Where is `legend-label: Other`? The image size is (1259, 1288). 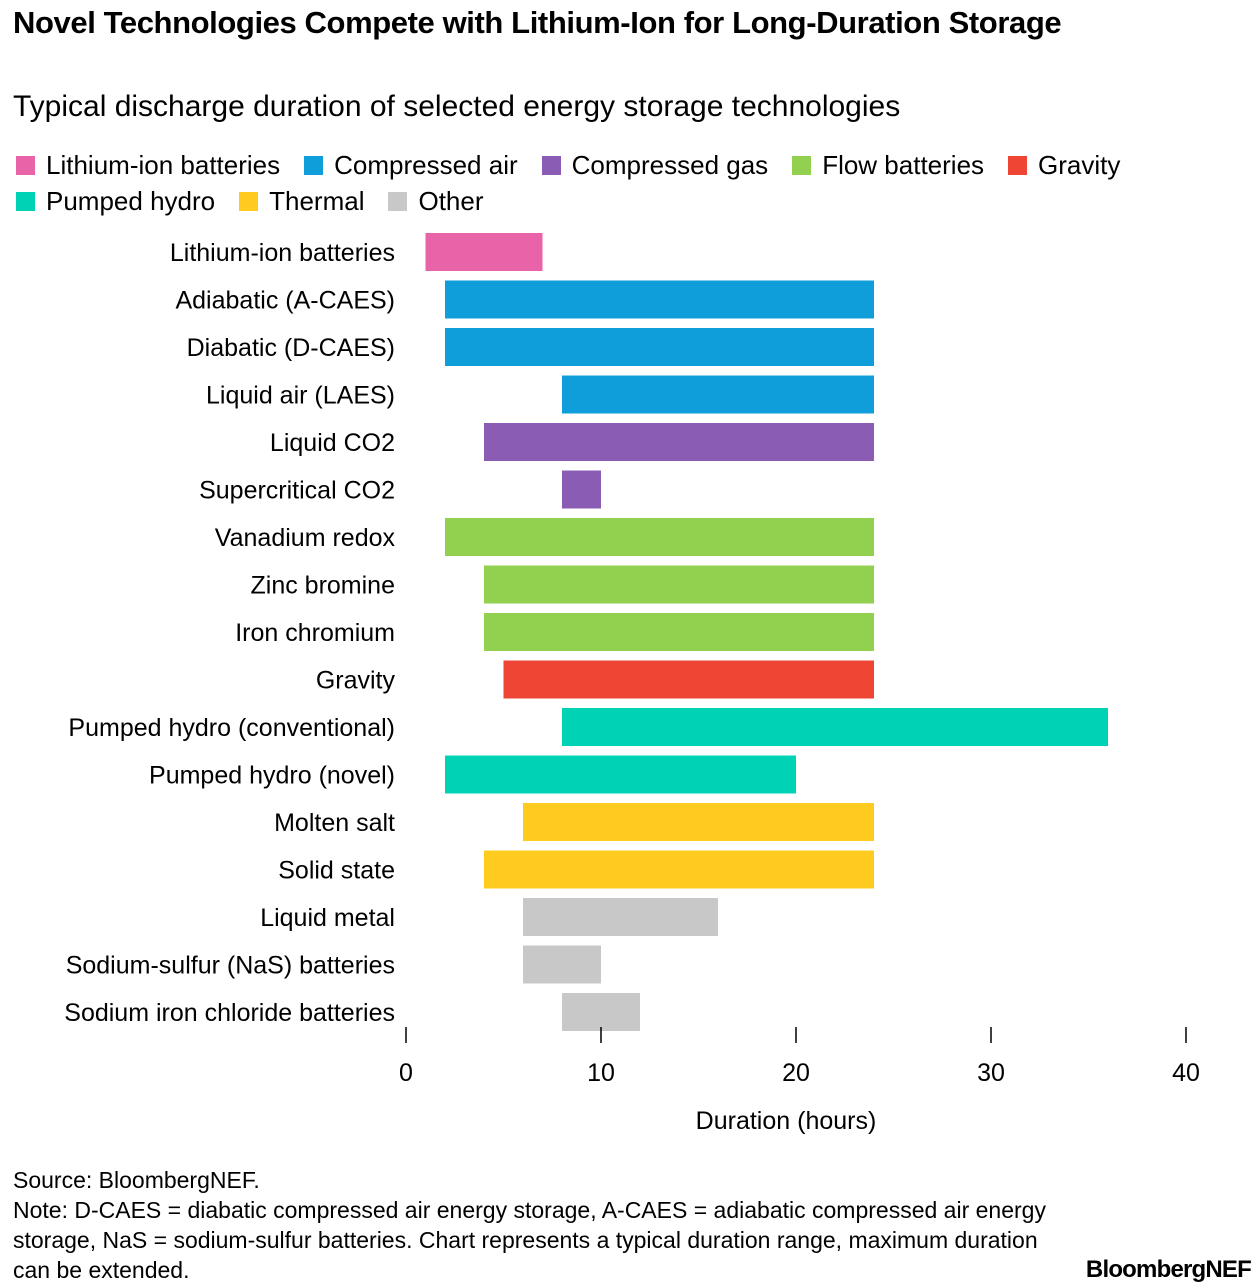 legend-label: Other is located at coordinates (451, 201).